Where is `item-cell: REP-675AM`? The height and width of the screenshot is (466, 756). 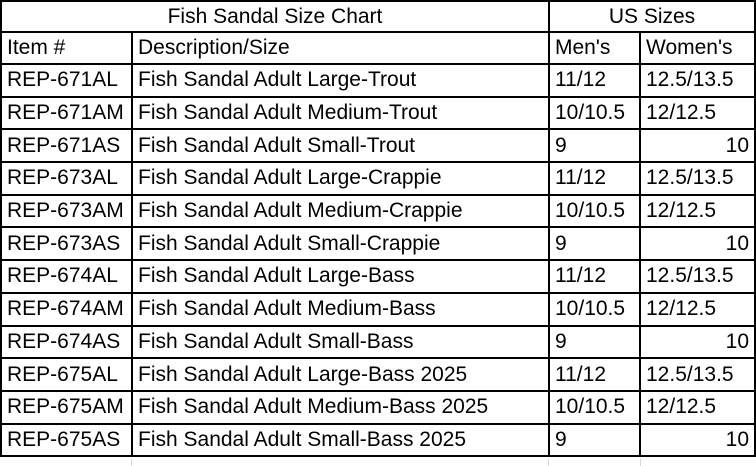
item-cell: REP-675AM is located at coordinates (66, 407).